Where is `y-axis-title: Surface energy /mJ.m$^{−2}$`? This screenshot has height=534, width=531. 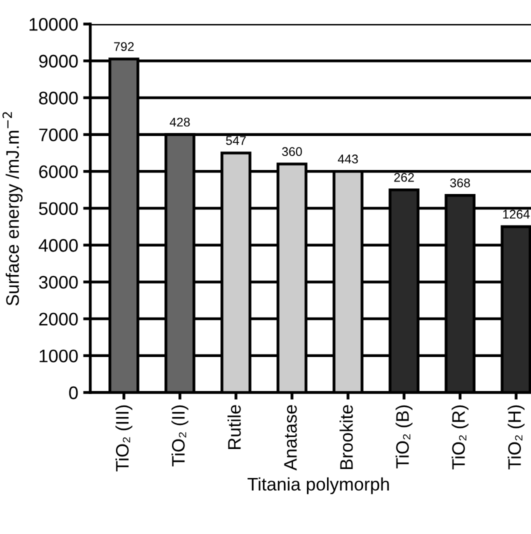 y-axis-title: Surface energy /mJ.m$^{−2}$ is located at coordinates (12, 209).